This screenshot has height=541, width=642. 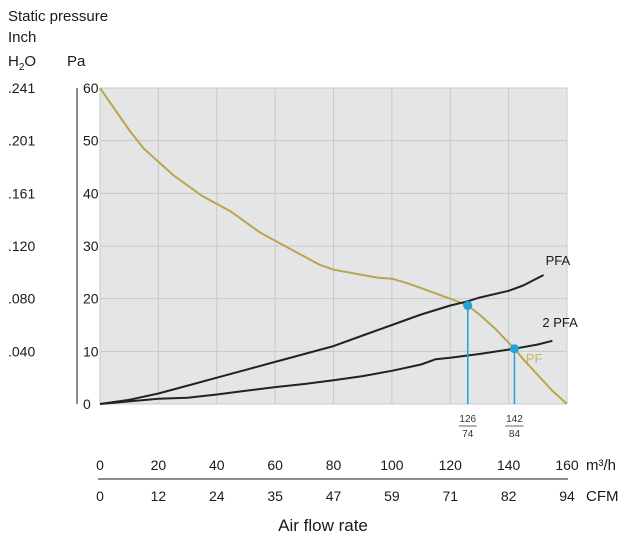 What do you see at coordinates (392, 465) in the screenshot?
I see `x-tick-m3h: 100` at bounding box center [392, 465].